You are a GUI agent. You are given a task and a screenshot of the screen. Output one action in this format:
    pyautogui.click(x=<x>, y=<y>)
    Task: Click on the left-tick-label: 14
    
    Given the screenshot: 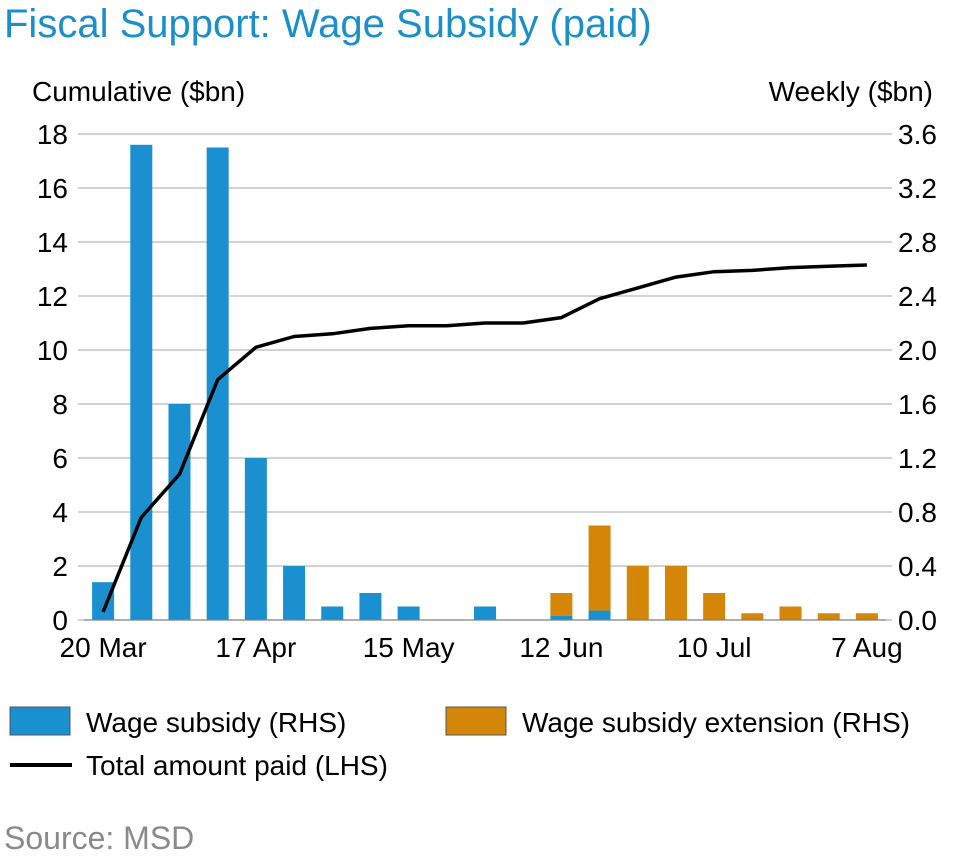 What is the action you would take?
    pyautogui.click(x=52, y=242)
    